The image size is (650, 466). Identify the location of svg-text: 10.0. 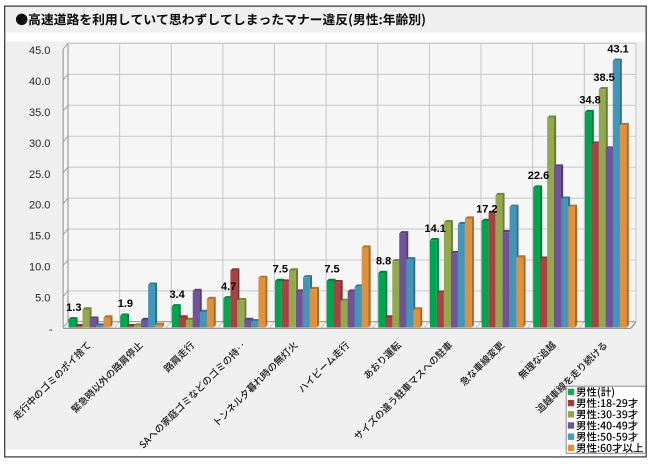
(39, 268).